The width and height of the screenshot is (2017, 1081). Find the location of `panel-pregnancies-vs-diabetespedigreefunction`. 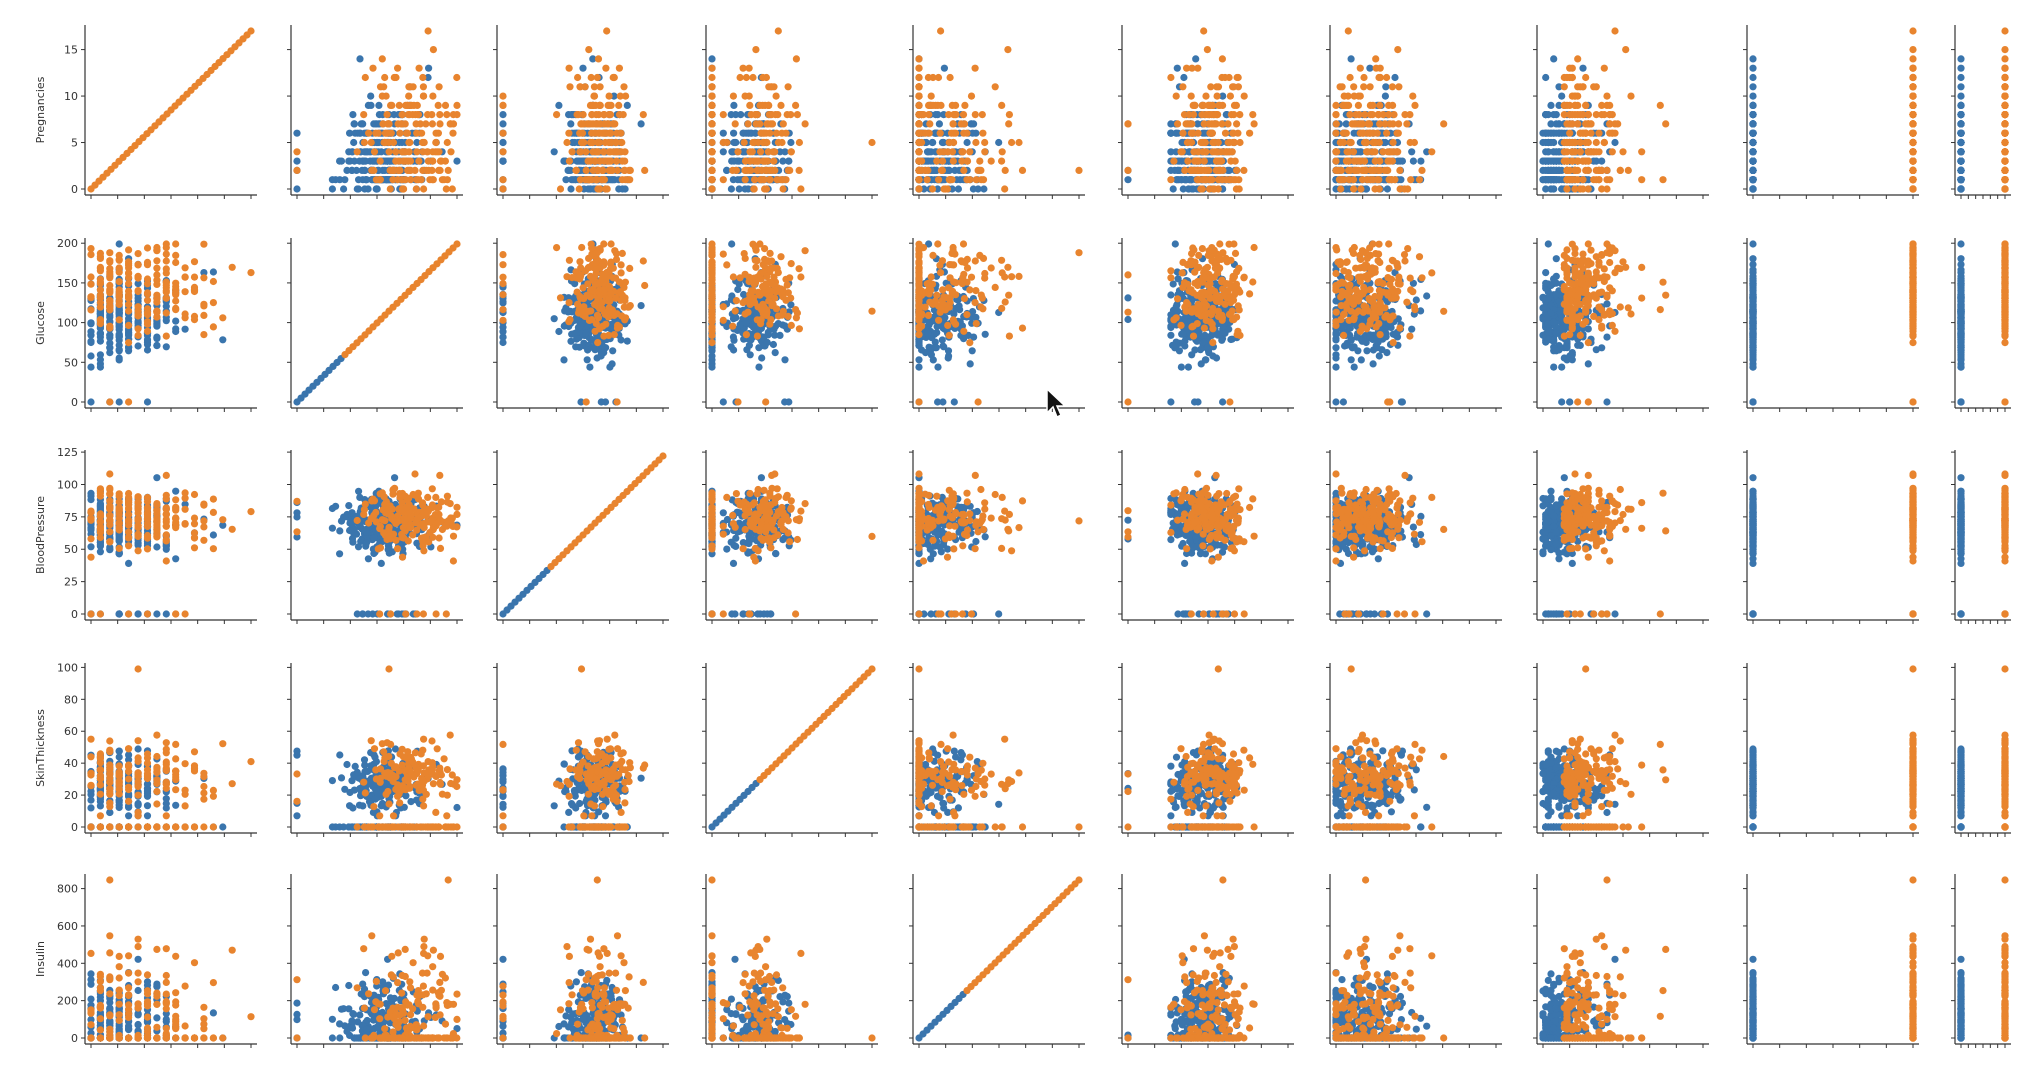

panel-pregnancies-vs-diabetespedigreefunction is located at coordinates (1414, 112).